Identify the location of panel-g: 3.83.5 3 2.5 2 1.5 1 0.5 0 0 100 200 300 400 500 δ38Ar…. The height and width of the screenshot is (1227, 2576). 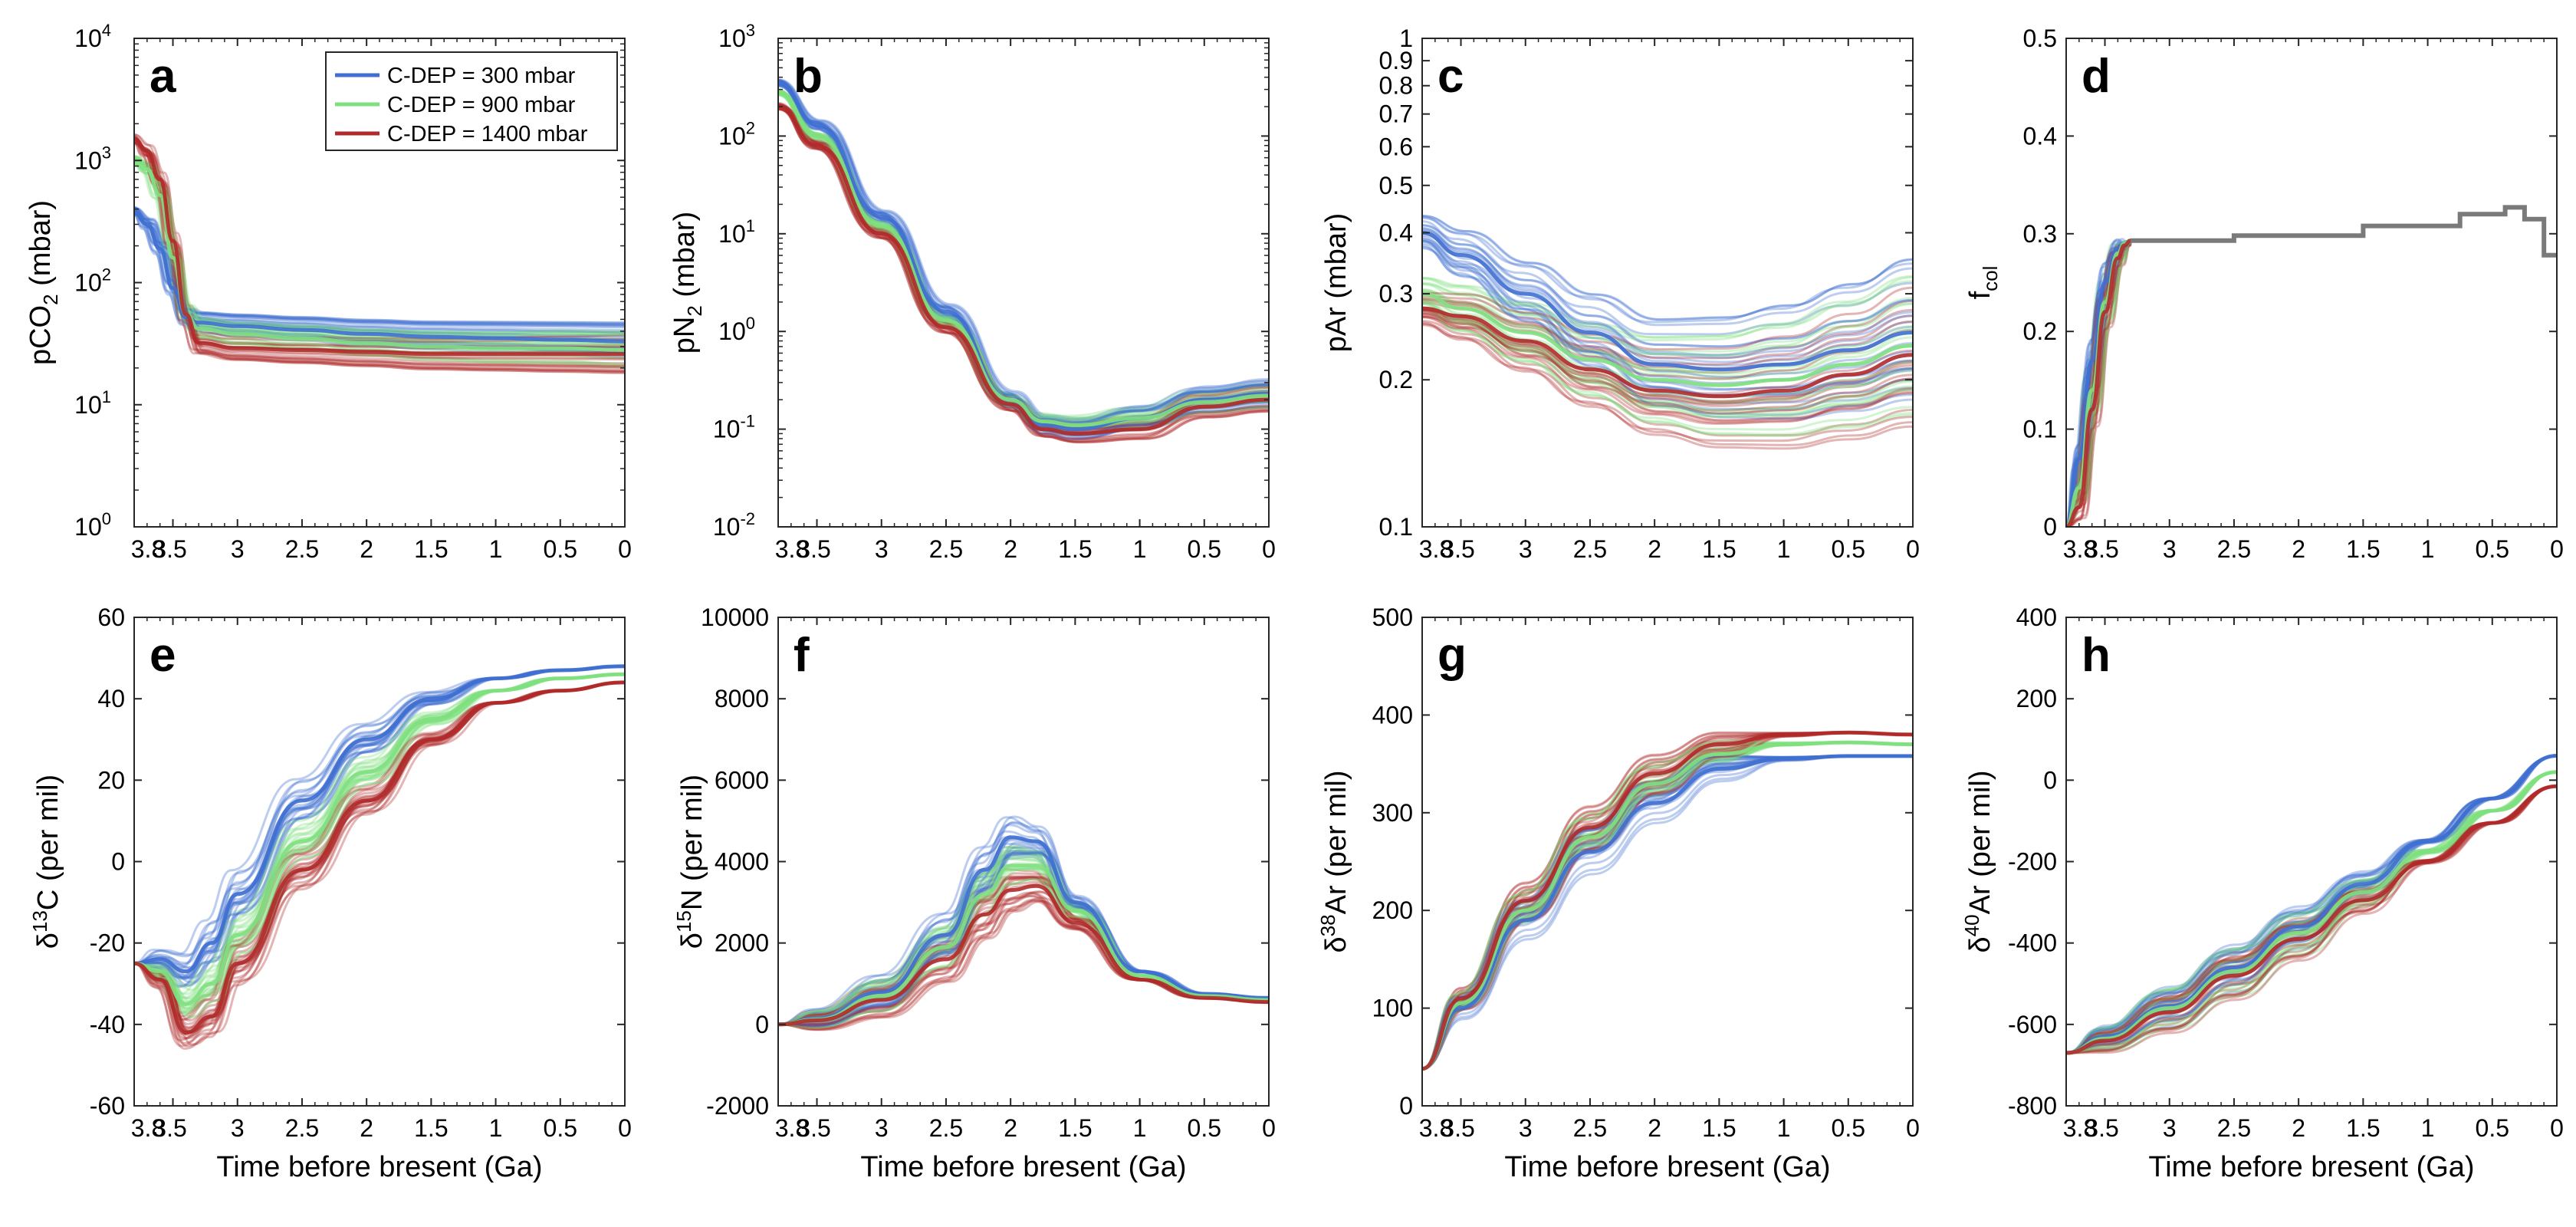
(1618, 893).